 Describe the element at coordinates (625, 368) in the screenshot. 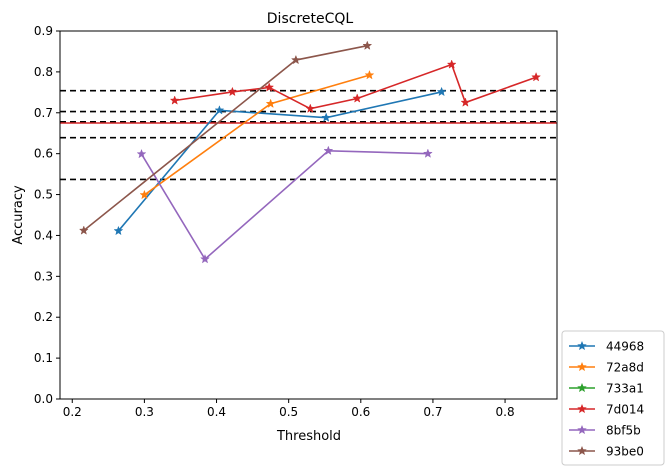

I see `legend-label-72a8d: 72a8d` at that location.